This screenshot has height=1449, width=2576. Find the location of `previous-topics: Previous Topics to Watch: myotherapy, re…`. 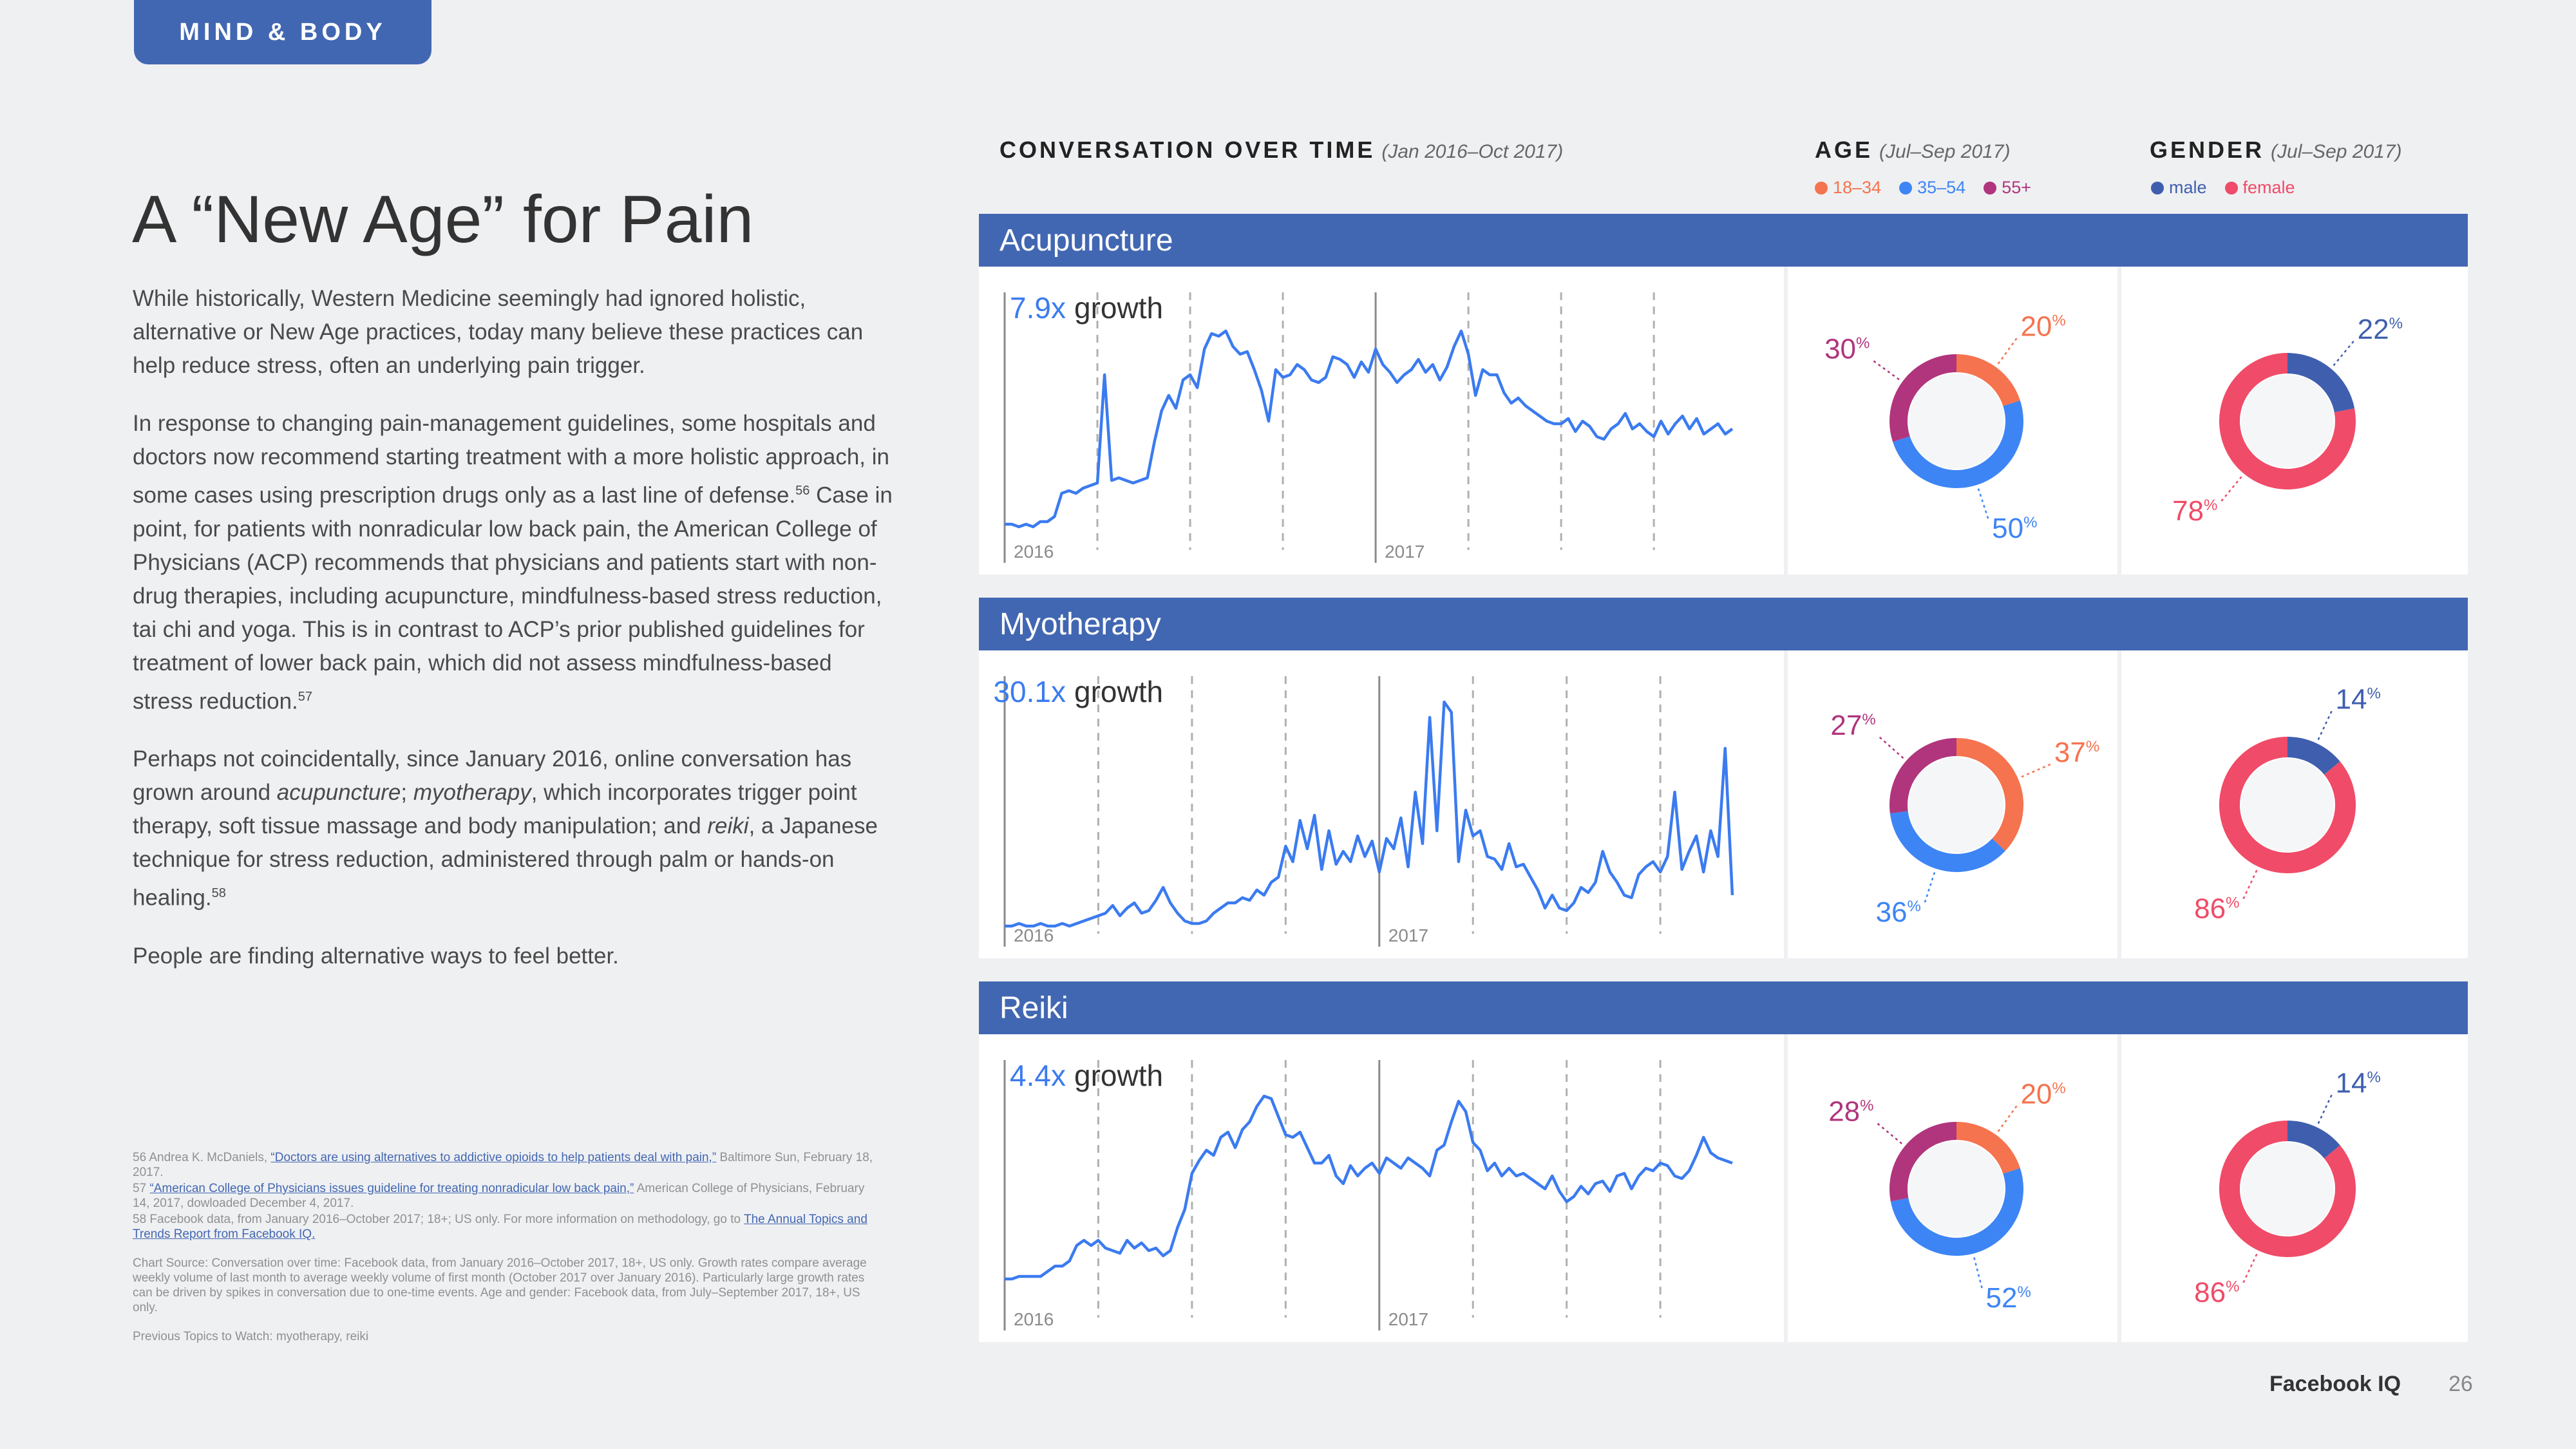

previous-topics: Previous Topics to Watch: myotherapy, re… is located at coordinates (251, 1337).